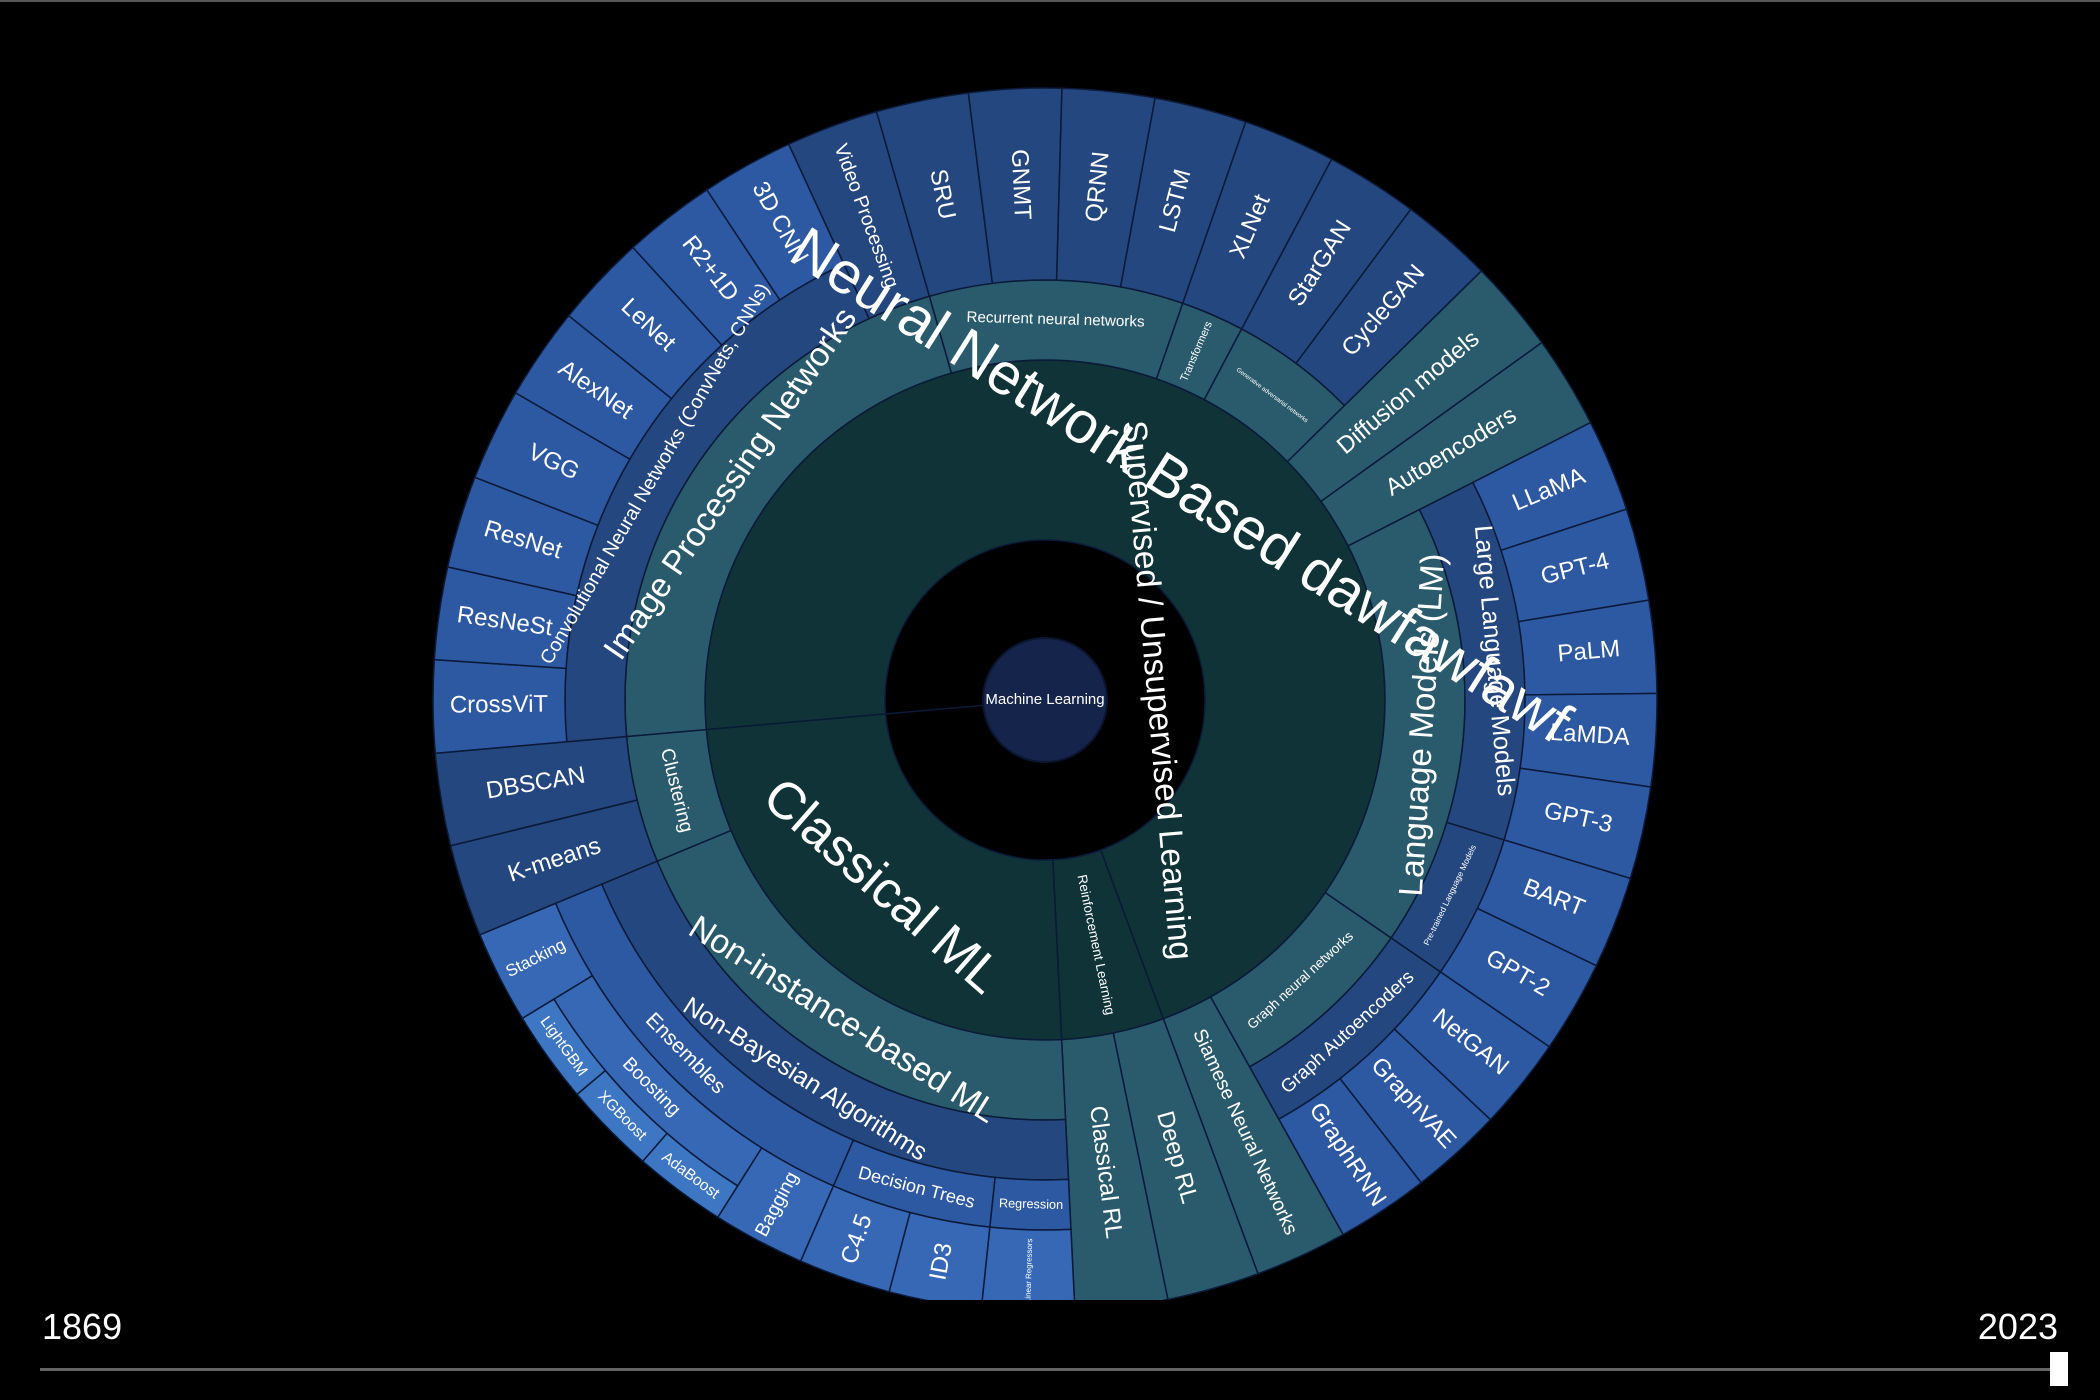  Describe the element at coordinates (1028, 1269) in the screenshot. I see `leaf-label: Linear Regressors` at that location.